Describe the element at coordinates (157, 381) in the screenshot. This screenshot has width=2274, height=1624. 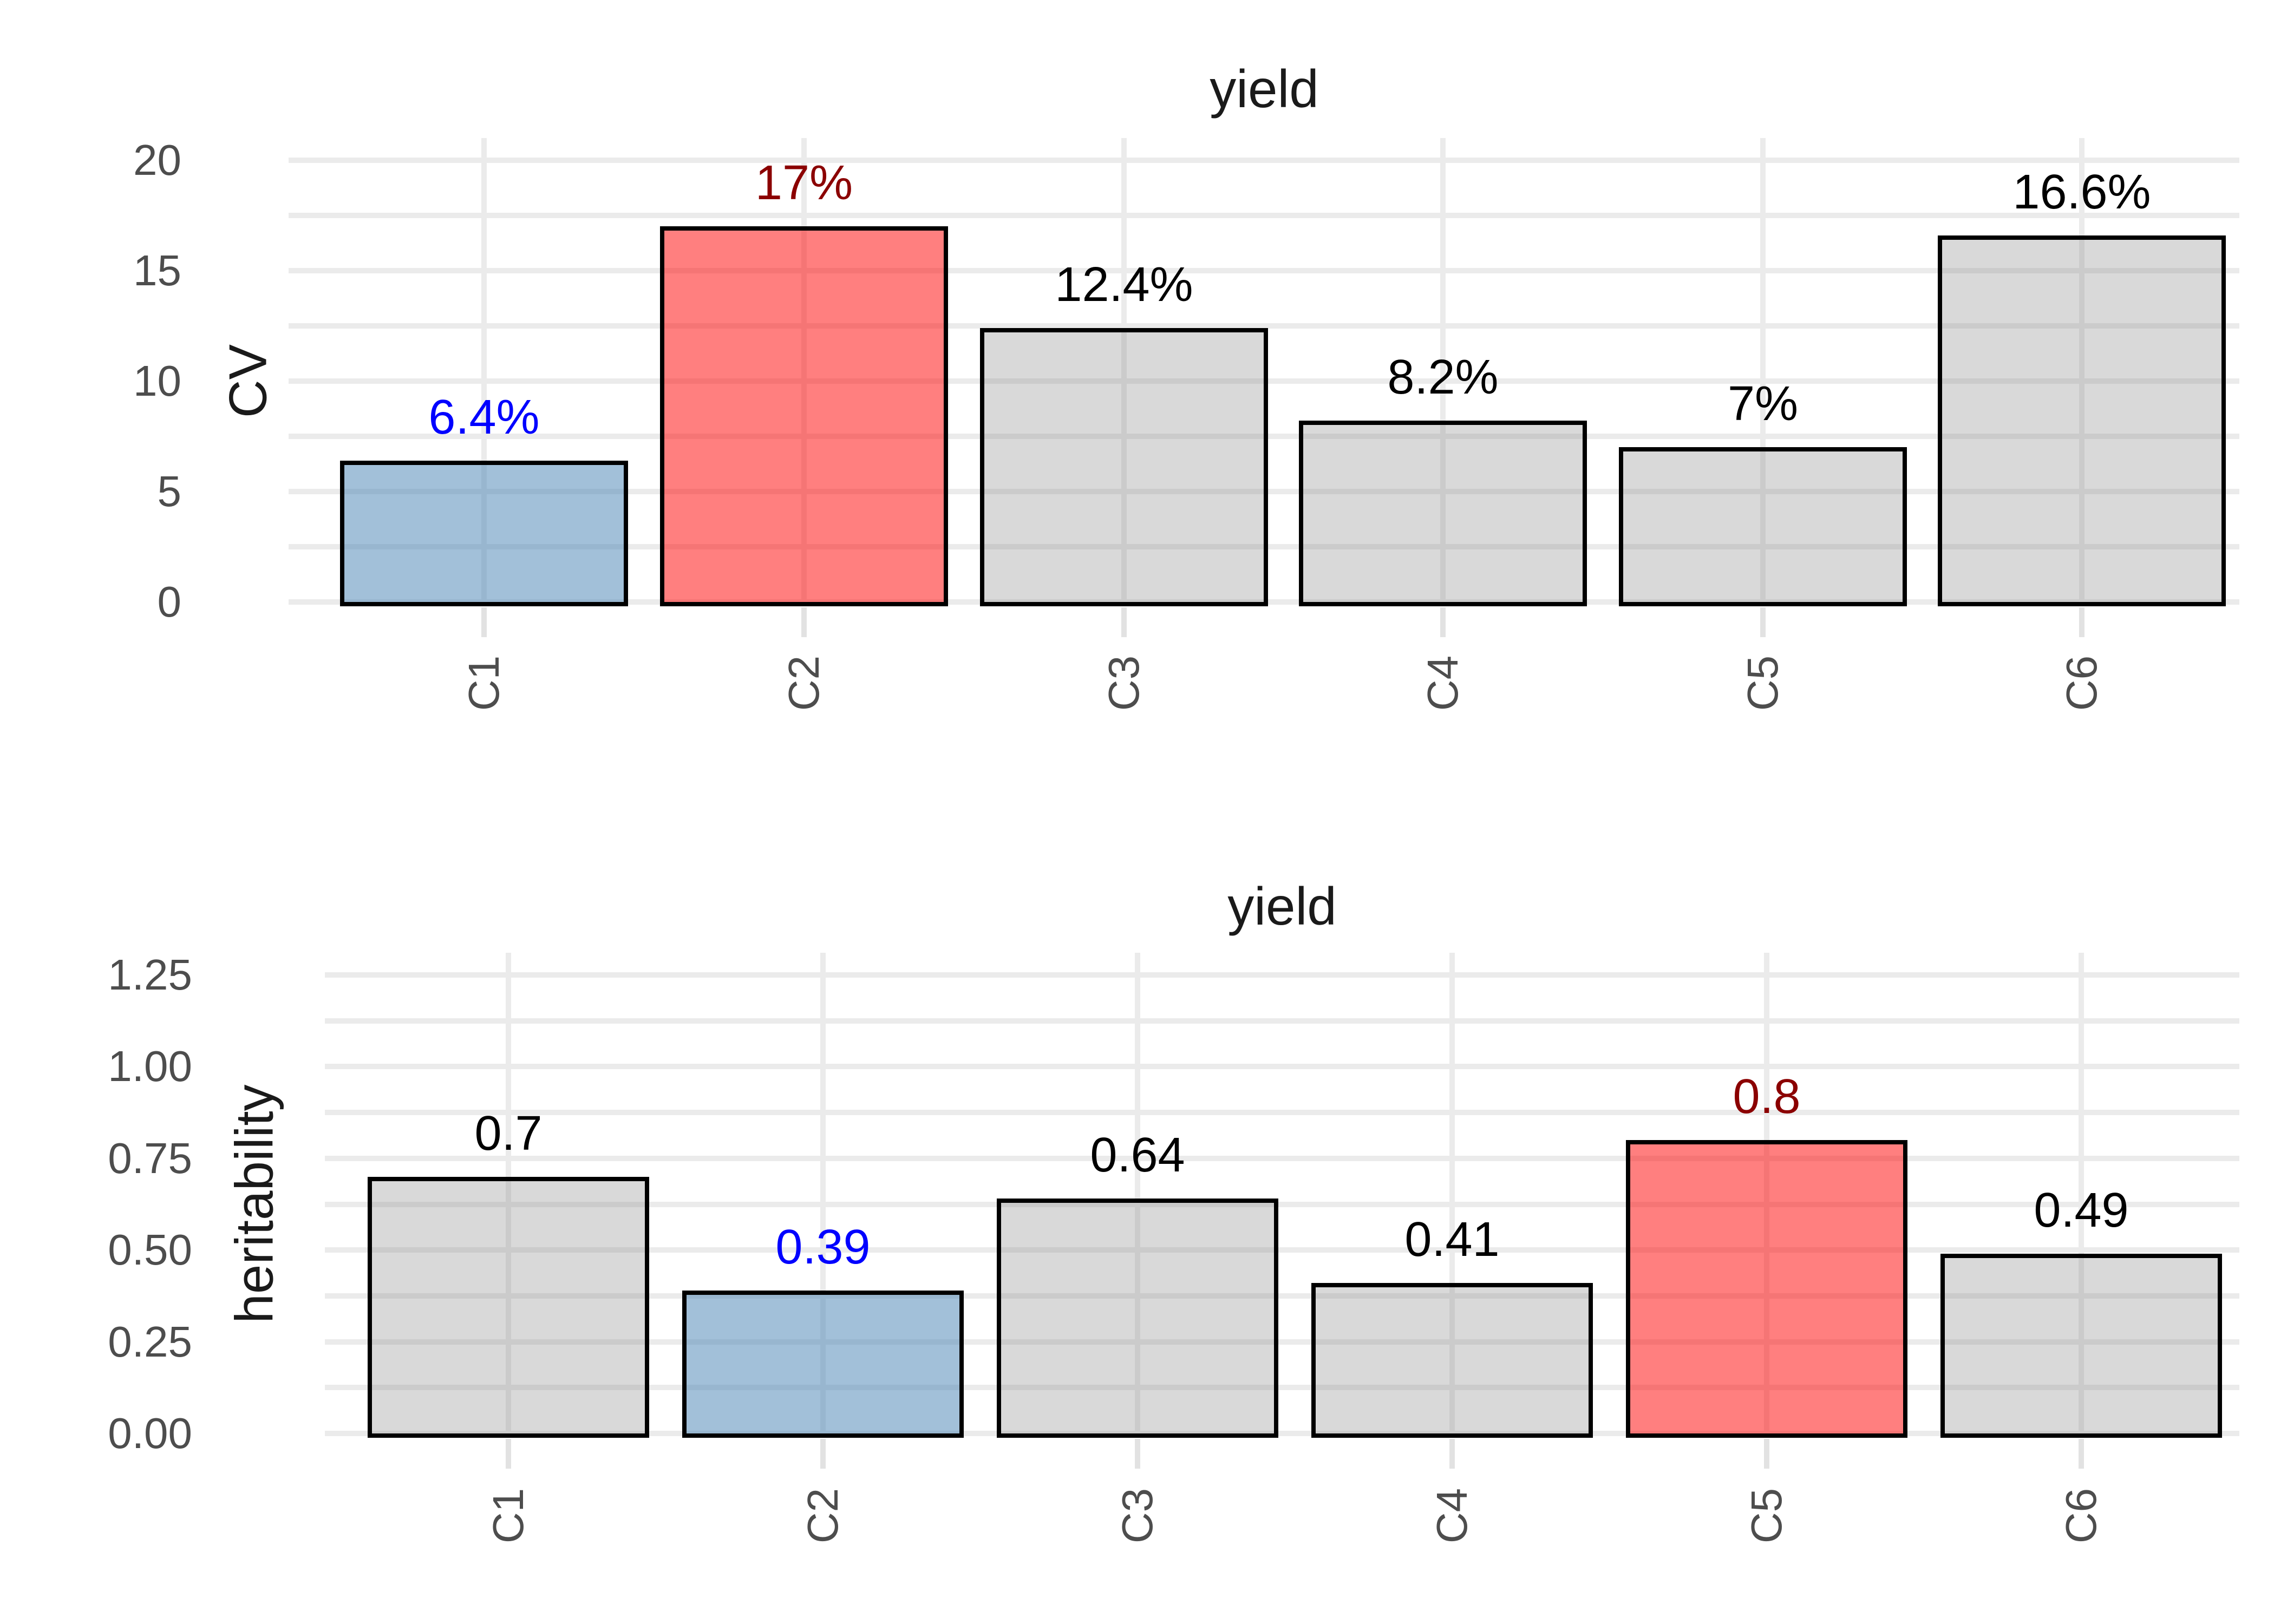
I see `y-tick-label: 10` at that location.